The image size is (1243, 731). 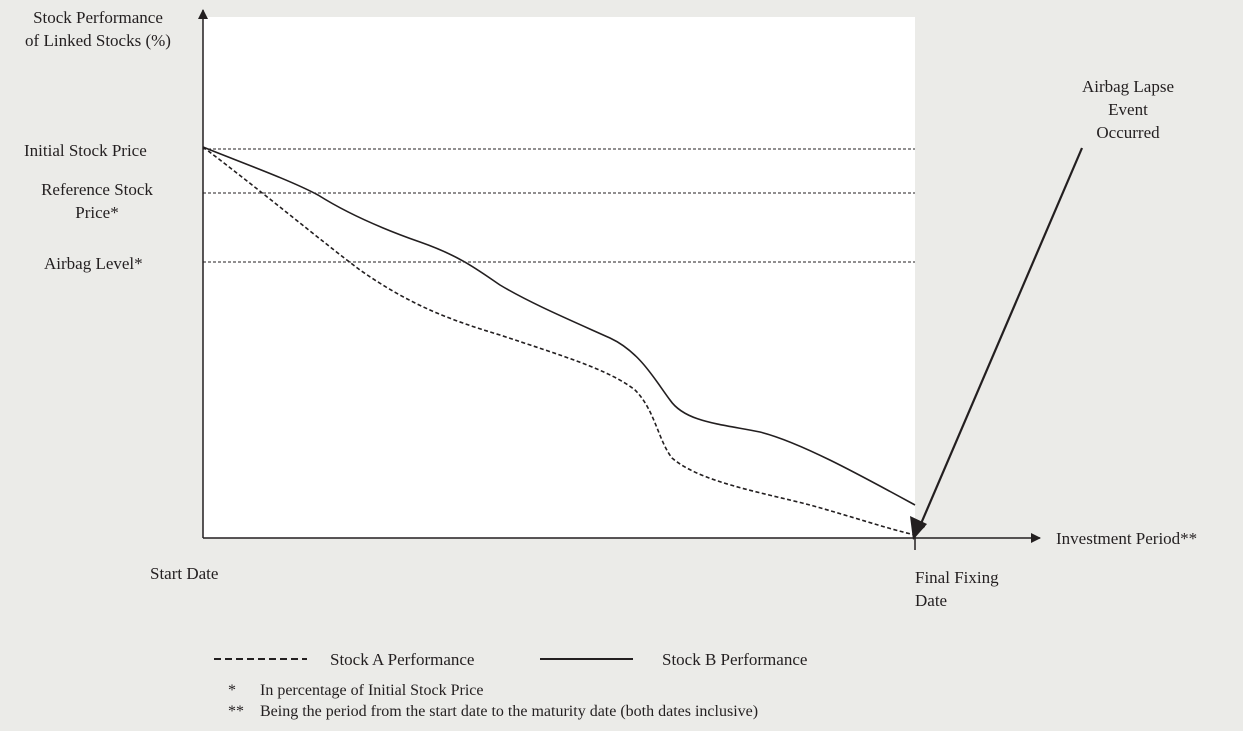 What do you see at coordinates (98, 29) in the screenshot?
I see `y-axis-label: Stock Performance of Linked Stocks (%)` at bounding box center [98, 29].